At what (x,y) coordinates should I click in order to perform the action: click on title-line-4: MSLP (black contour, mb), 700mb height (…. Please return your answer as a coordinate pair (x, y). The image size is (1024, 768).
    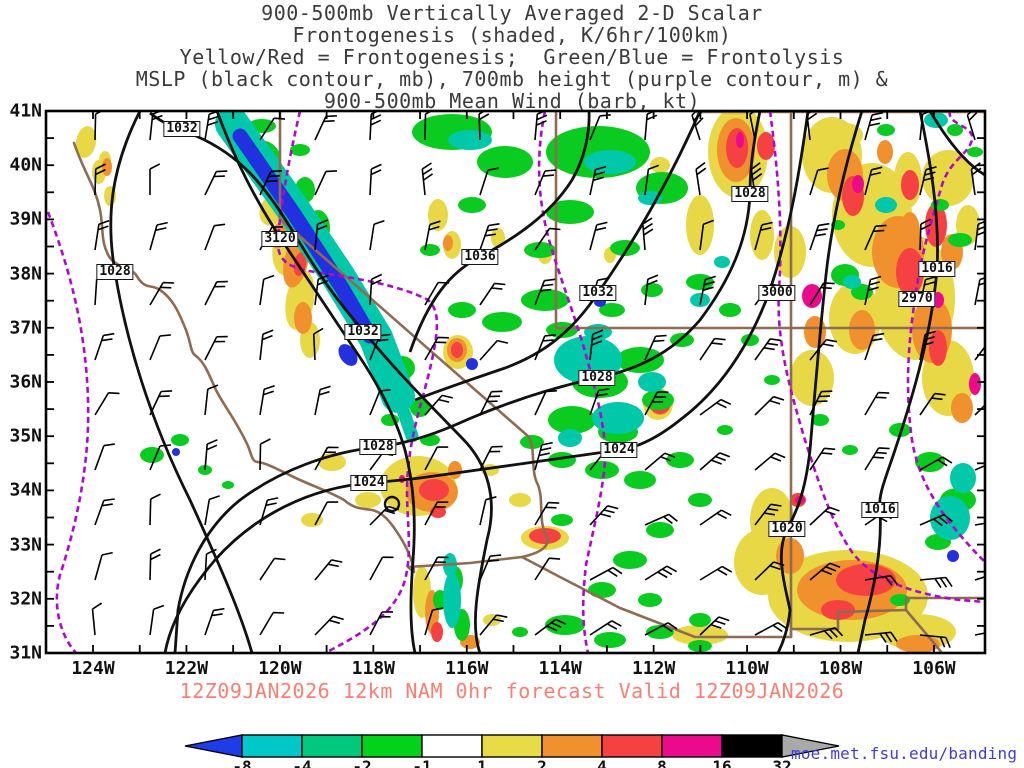
    Looking at the image, I should click on (512, 79).